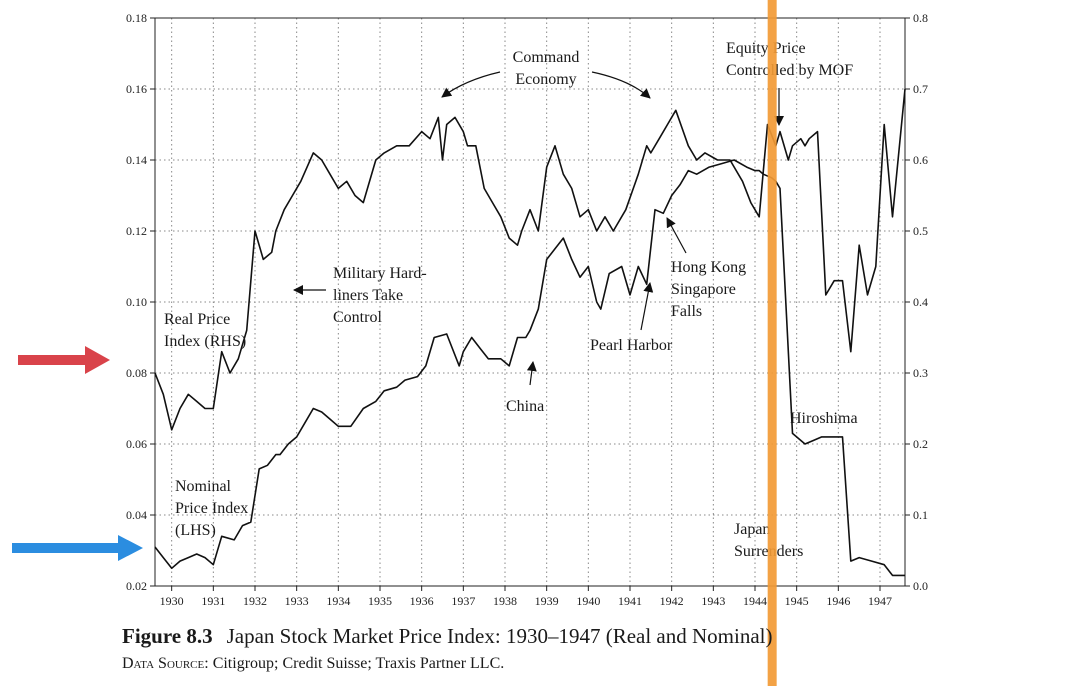 Image resolution: width=1080 pixels, height=699 pixels. What do you see at coordinates (920, 302) in the screenshot?
I see `y-right-tick-label-0.4: 0.4` at bounding box center [920, 302].